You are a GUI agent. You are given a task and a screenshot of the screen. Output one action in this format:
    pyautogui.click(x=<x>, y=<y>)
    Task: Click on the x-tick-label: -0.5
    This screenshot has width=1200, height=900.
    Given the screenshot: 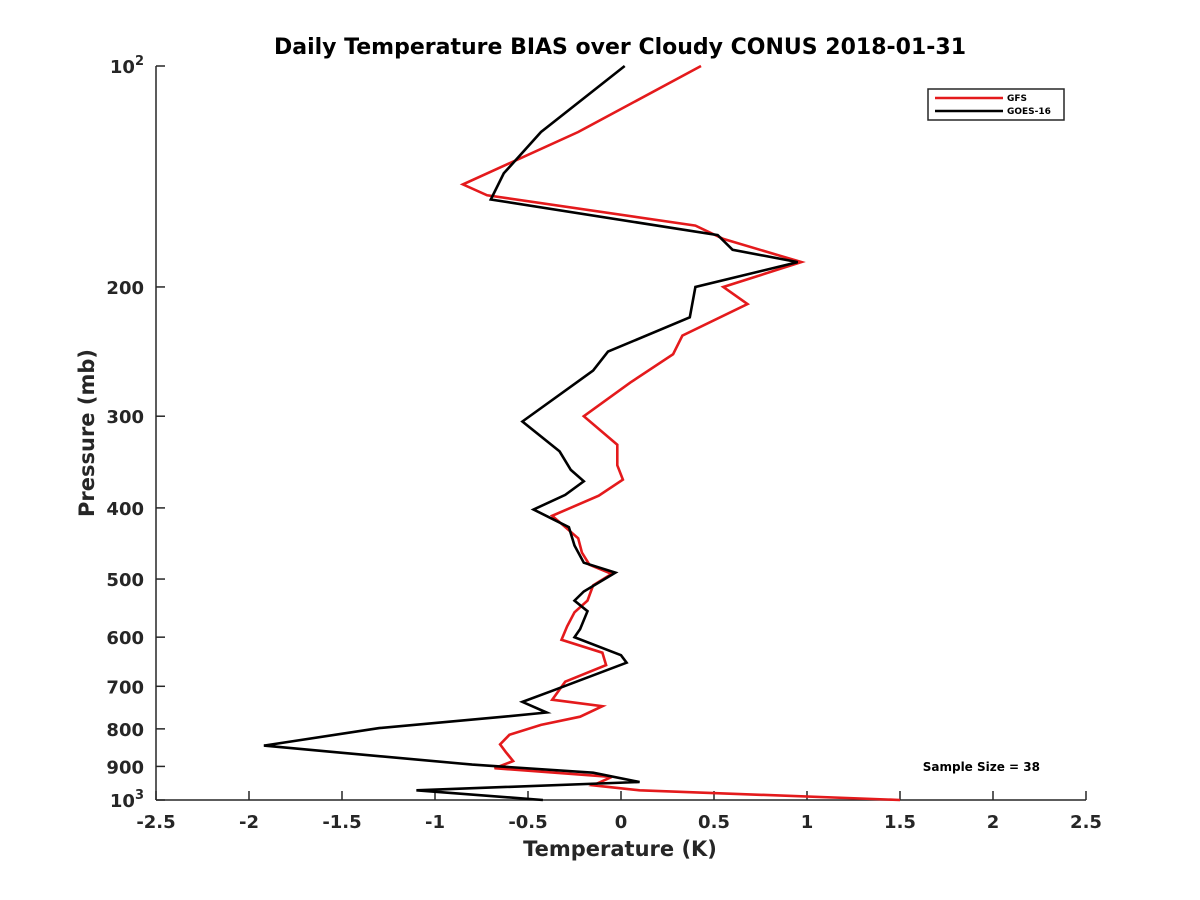 What is the action you would take?
    pyautogui.click(x=527, y=822)
    